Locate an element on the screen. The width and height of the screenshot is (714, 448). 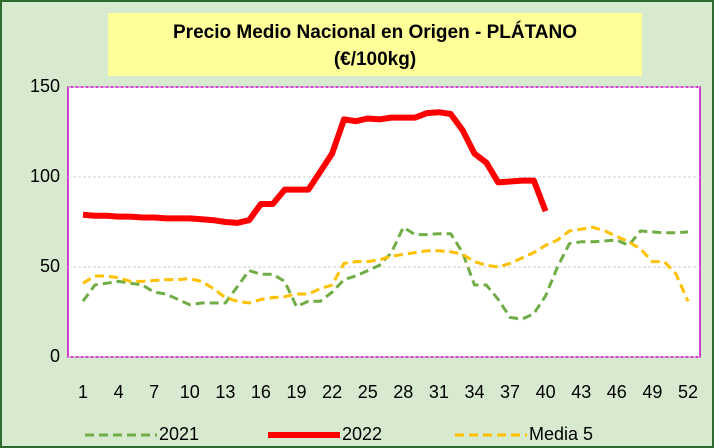
y-tick-label: 50 is located at coordinates (50, 266).